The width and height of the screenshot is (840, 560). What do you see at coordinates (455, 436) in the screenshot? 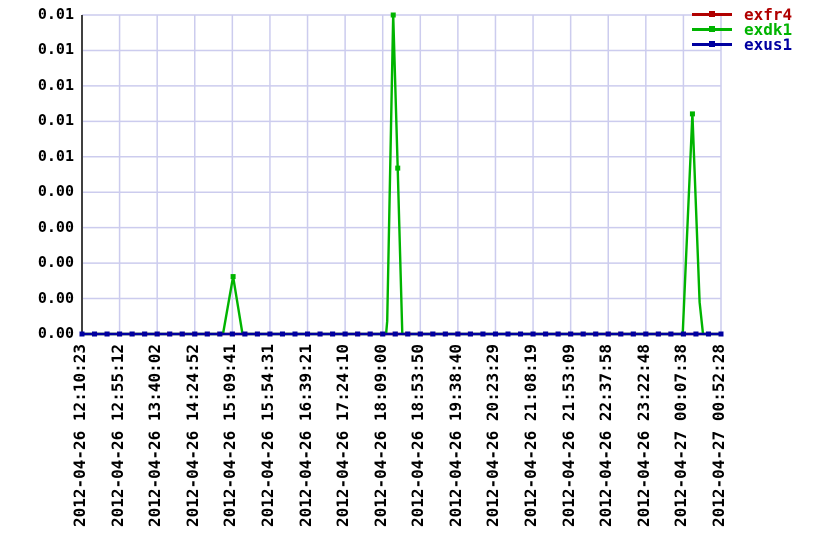
I see `x-tick-label: 2012-04-26 19:38:40` at bounding box center [455, 436].